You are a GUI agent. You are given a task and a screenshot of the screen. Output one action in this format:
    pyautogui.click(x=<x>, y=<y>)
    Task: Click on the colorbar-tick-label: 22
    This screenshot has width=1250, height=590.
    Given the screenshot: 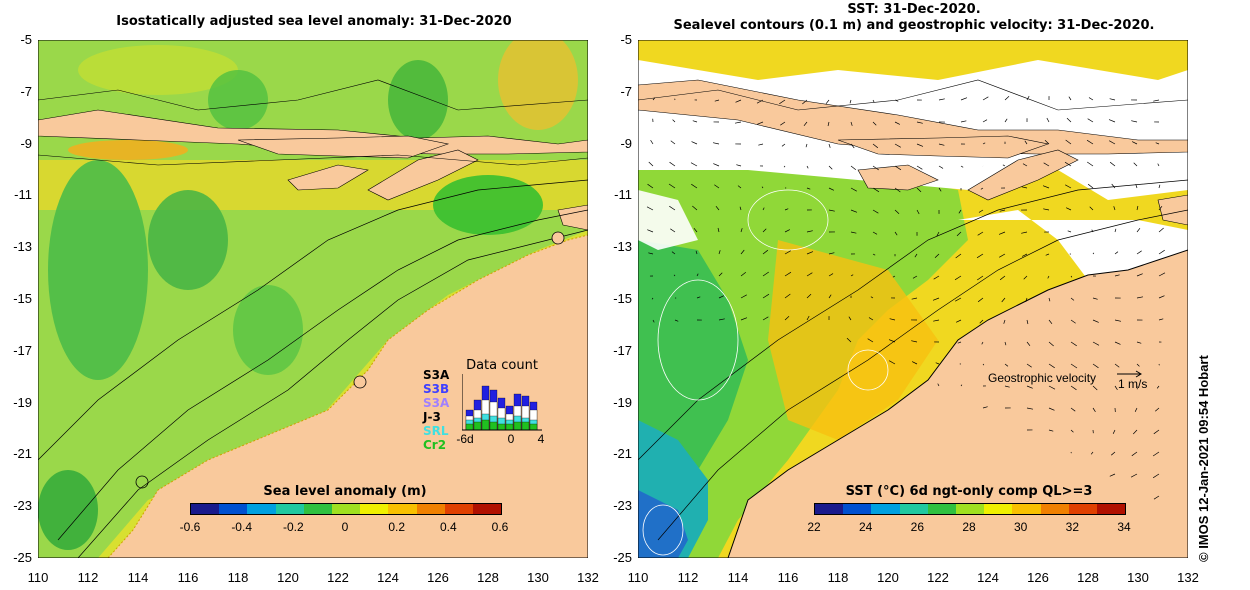 What is the action you would take?
    pyautogui.click(x=814, y=527)
    